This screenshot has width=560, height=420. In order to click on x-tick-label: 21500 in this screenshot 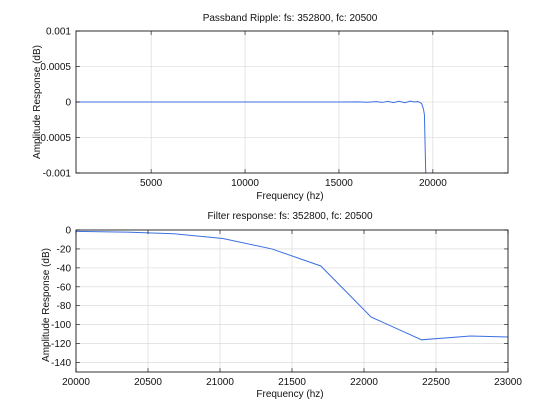, I will do `click(292, 382)`.